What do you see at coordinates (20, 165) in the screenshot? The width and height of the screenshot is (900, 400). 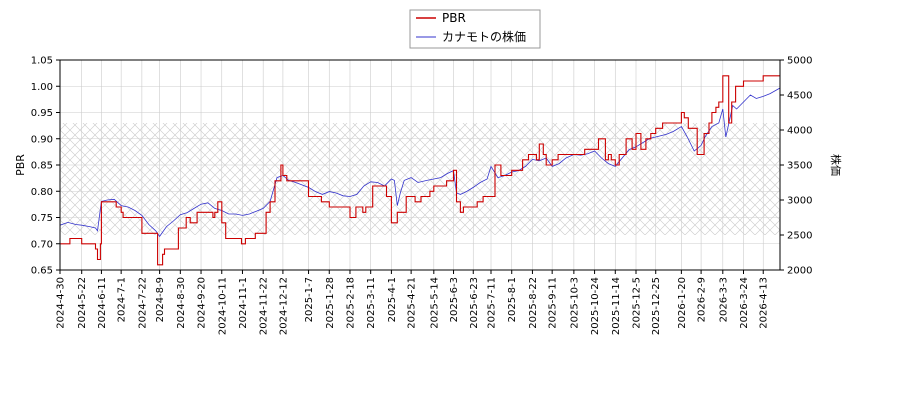 I see `y-axis-title-left: PBR` at bounding box center [20, 165].